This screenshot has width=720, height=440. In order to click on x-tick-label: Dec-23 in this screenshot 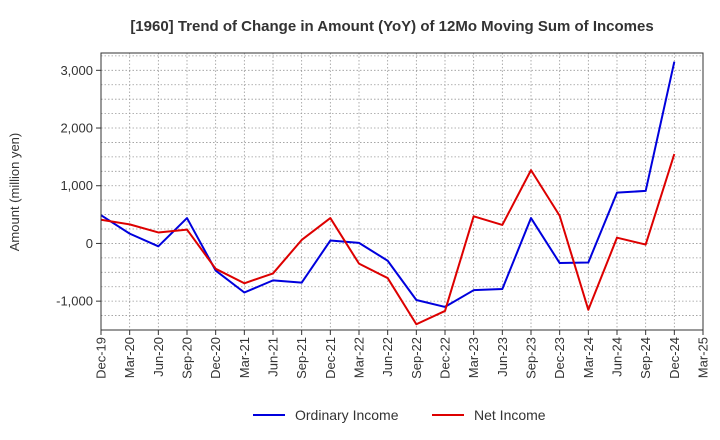, I will do `click(559, 358)`.